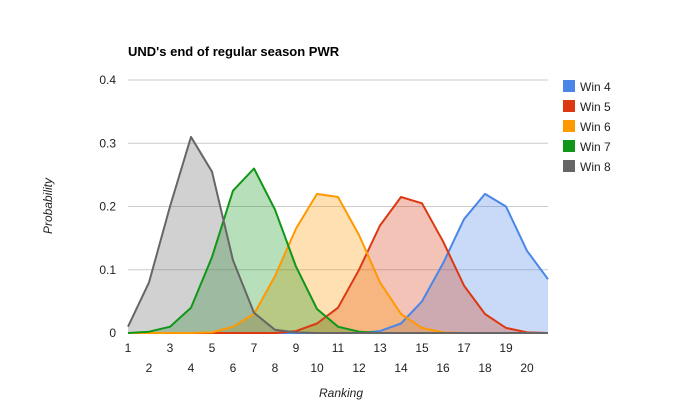 The image size is (677, 412). I want to click on x-tick-label: 17, so click(464, 348).